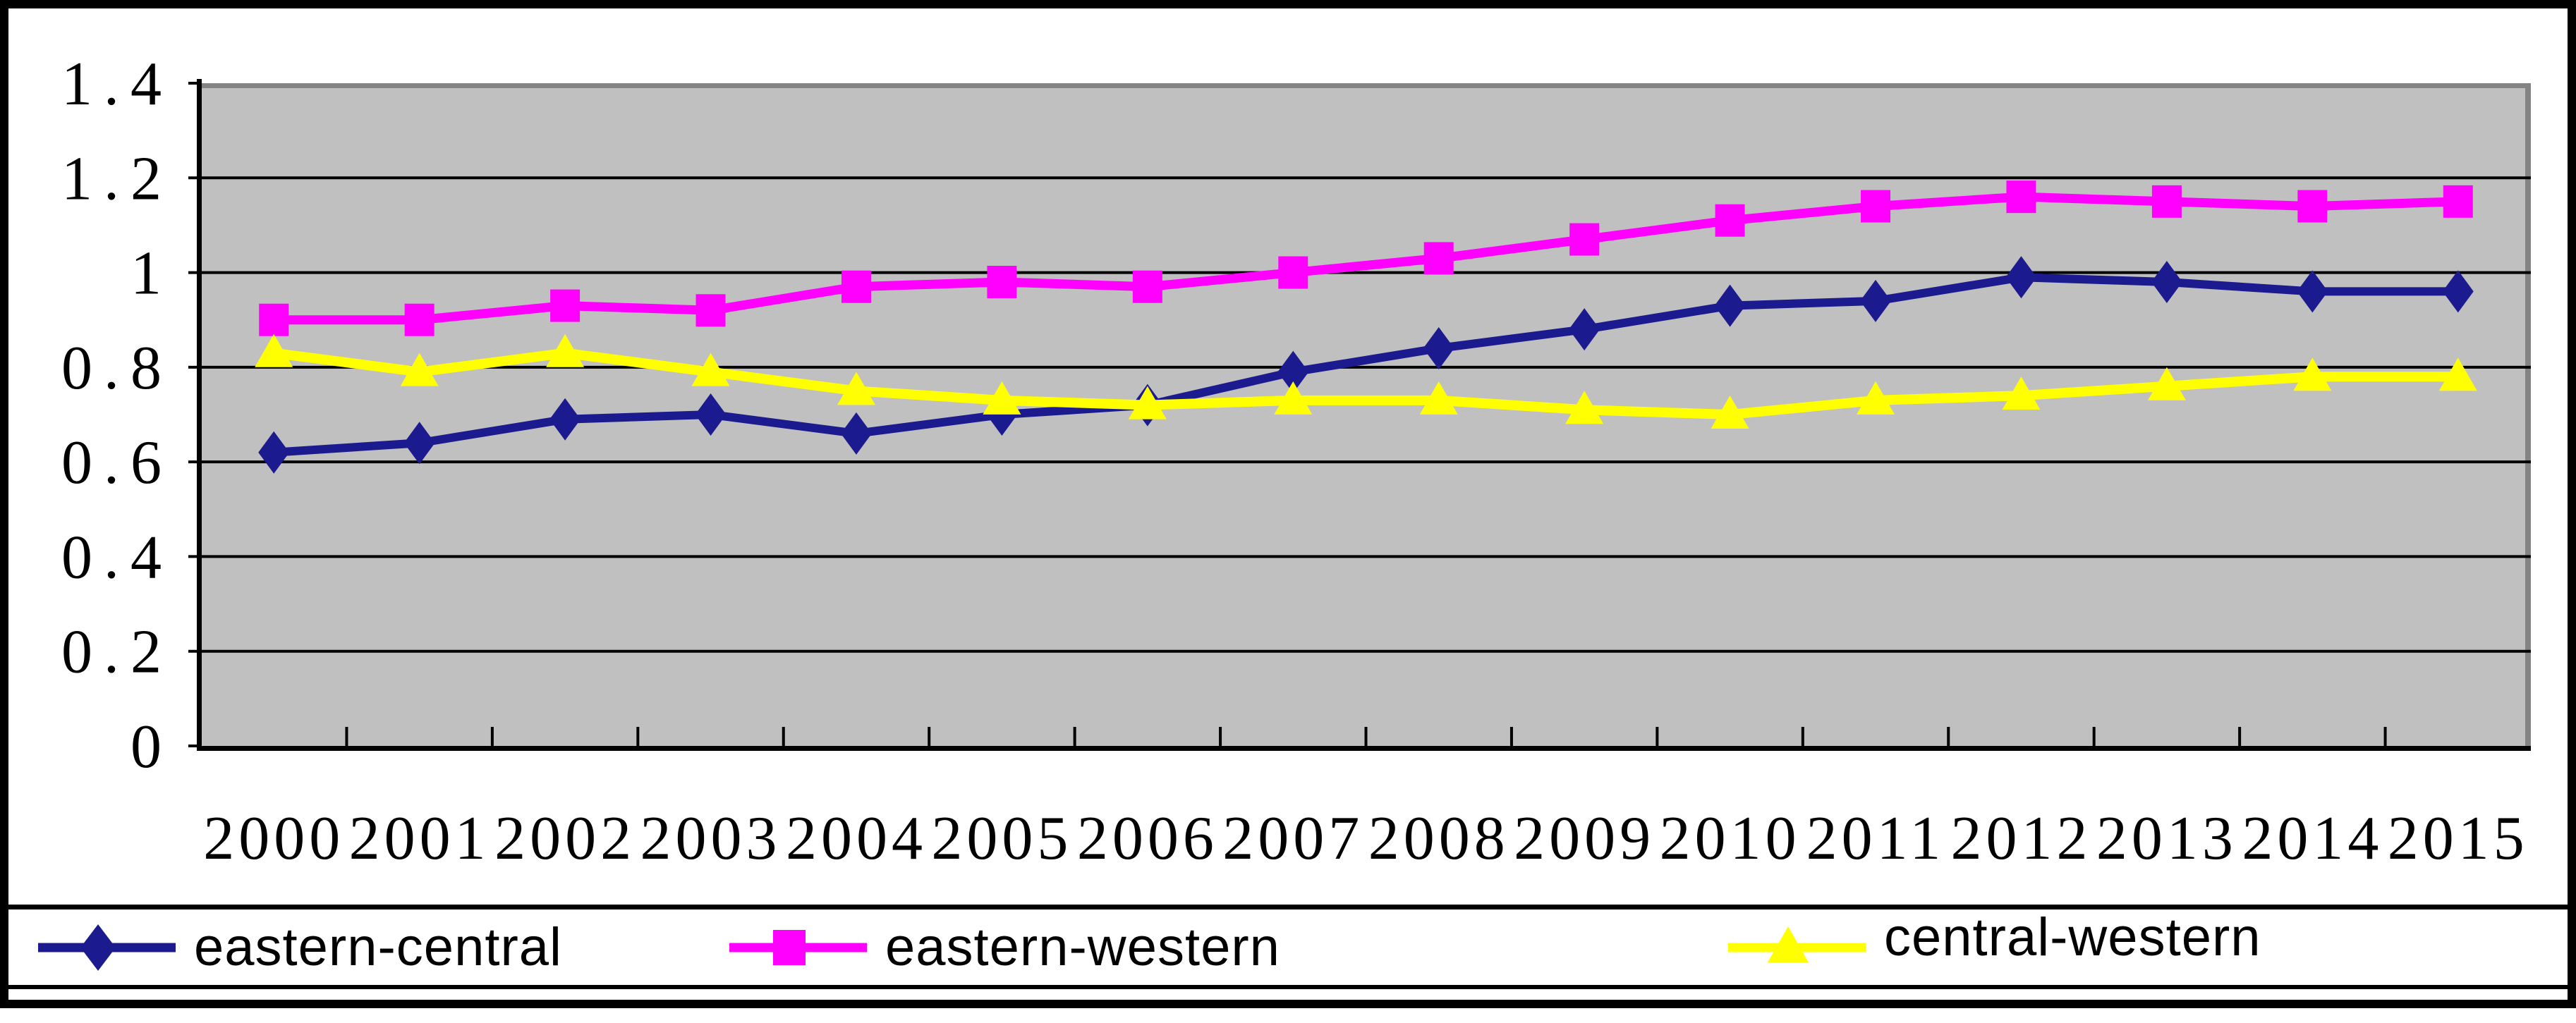 Image resolution: width=2576 pixels, height=1023 pixels. Describe the element at coordinates (2458, 839) in the screenshot. I see `svg-text: 2015` at that location.